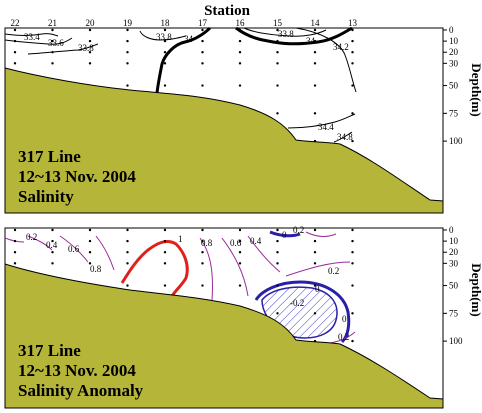 Image resolution: width=482 pixels, height=413 pixels. What do you see at coordinates (241, 23) in the screenshot?
I see `station-tick-label: 16` at bounding box center [241, 23].